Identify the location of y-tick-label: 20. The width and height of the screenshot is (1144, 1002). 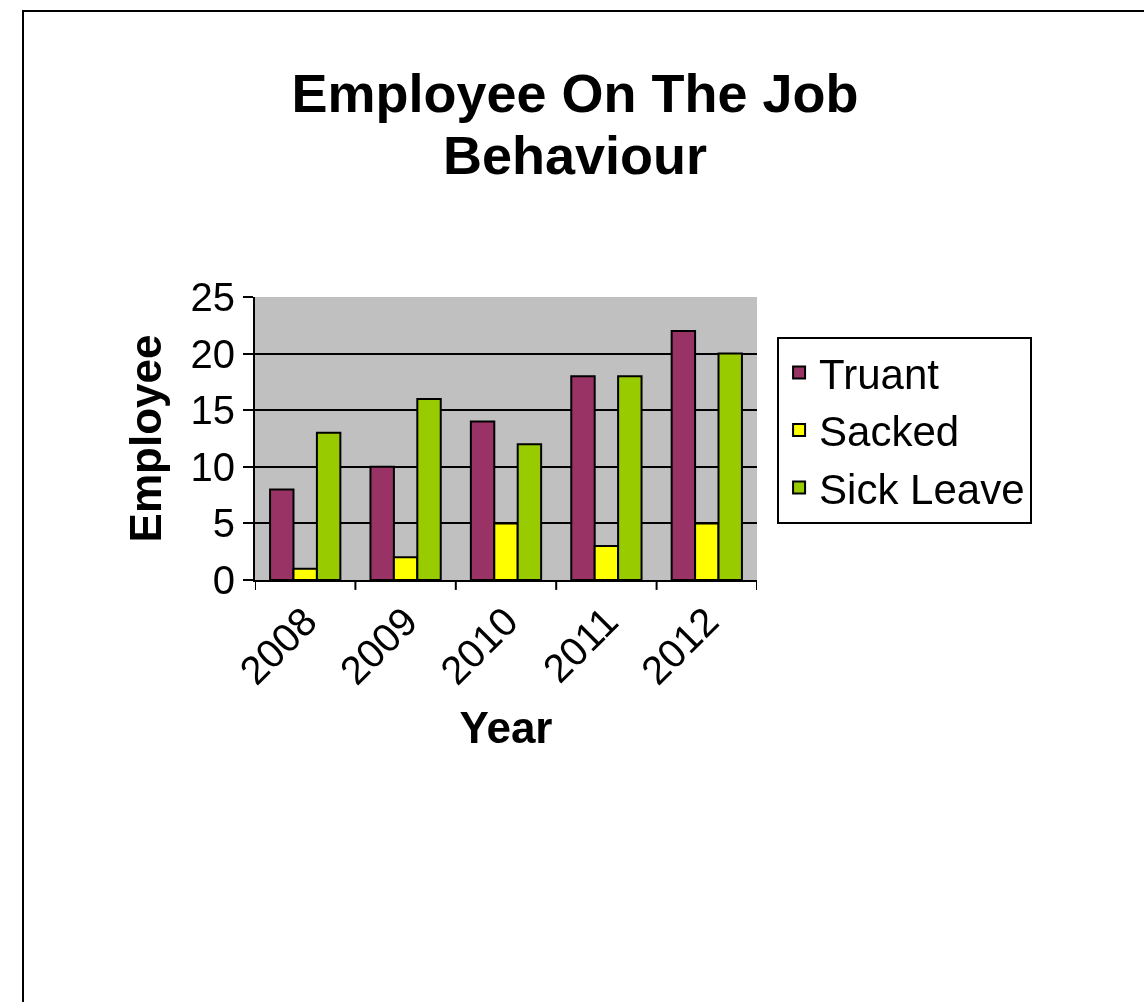
(212, 353).